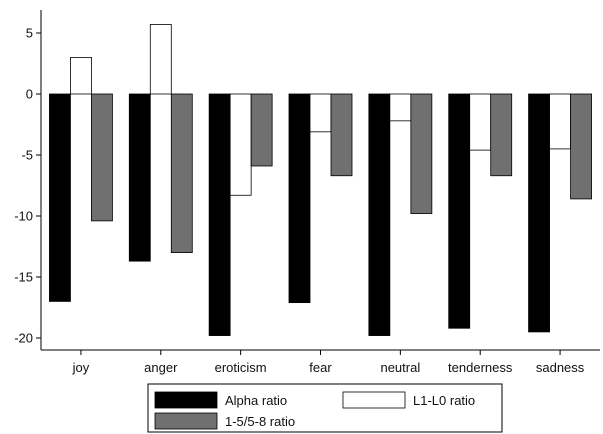  What do you see at coordinates (160, 59) in the screenshot?
I see `bar-l1-l0-ratio-anger` at bounding box center [160, 59].